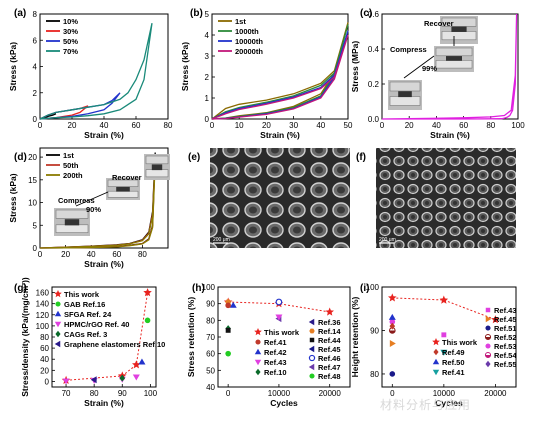 This screenshot has height=425, width=541. Describe the element at coordinates (191, 337) in the screenshot. I see `panel-h-ylabel: Stress retention (%)` at that location.